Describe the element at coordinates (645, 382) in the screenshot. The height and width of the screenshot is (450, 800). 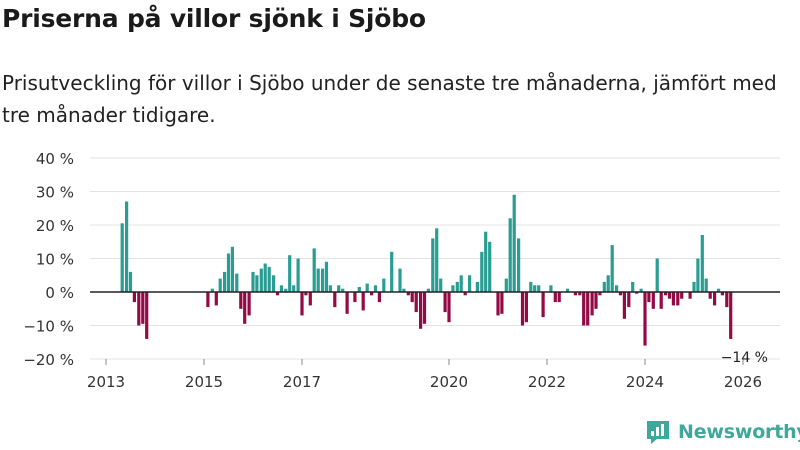
I see `x-tick-label: 2024` at that location.